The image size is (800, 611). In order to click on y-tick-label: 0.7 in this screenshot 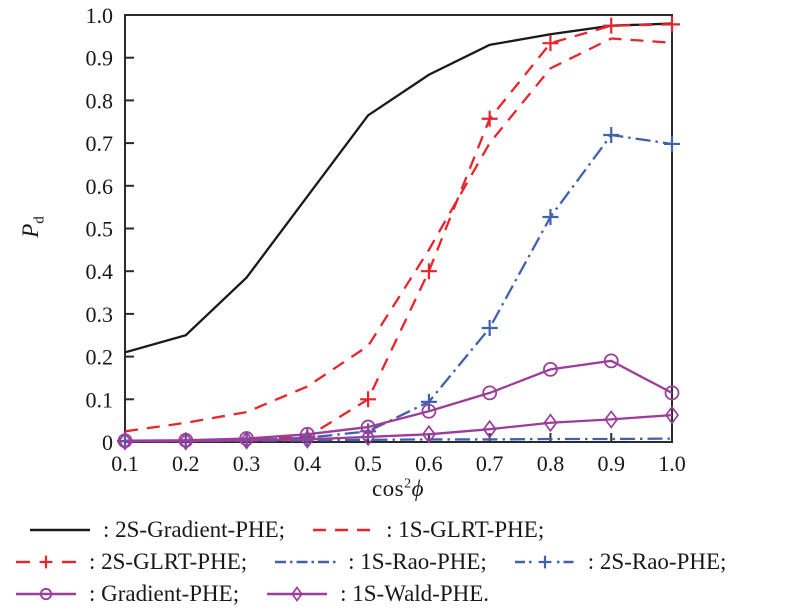, I will do `click(100, 143)`.